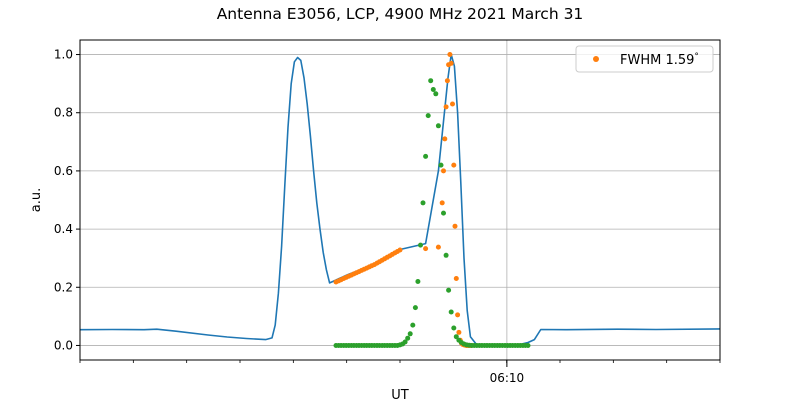  I want to click on legend-label: FWHM 1.59°, so click(659, 60).